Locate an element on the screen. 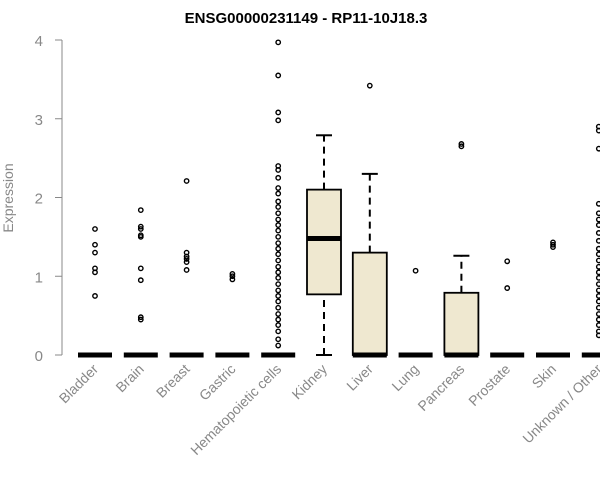 This screenshot has height=500, width=600. chart-title: ENSG00000231149 - RP11-10J18.3 is located at coordinates (306, 18).